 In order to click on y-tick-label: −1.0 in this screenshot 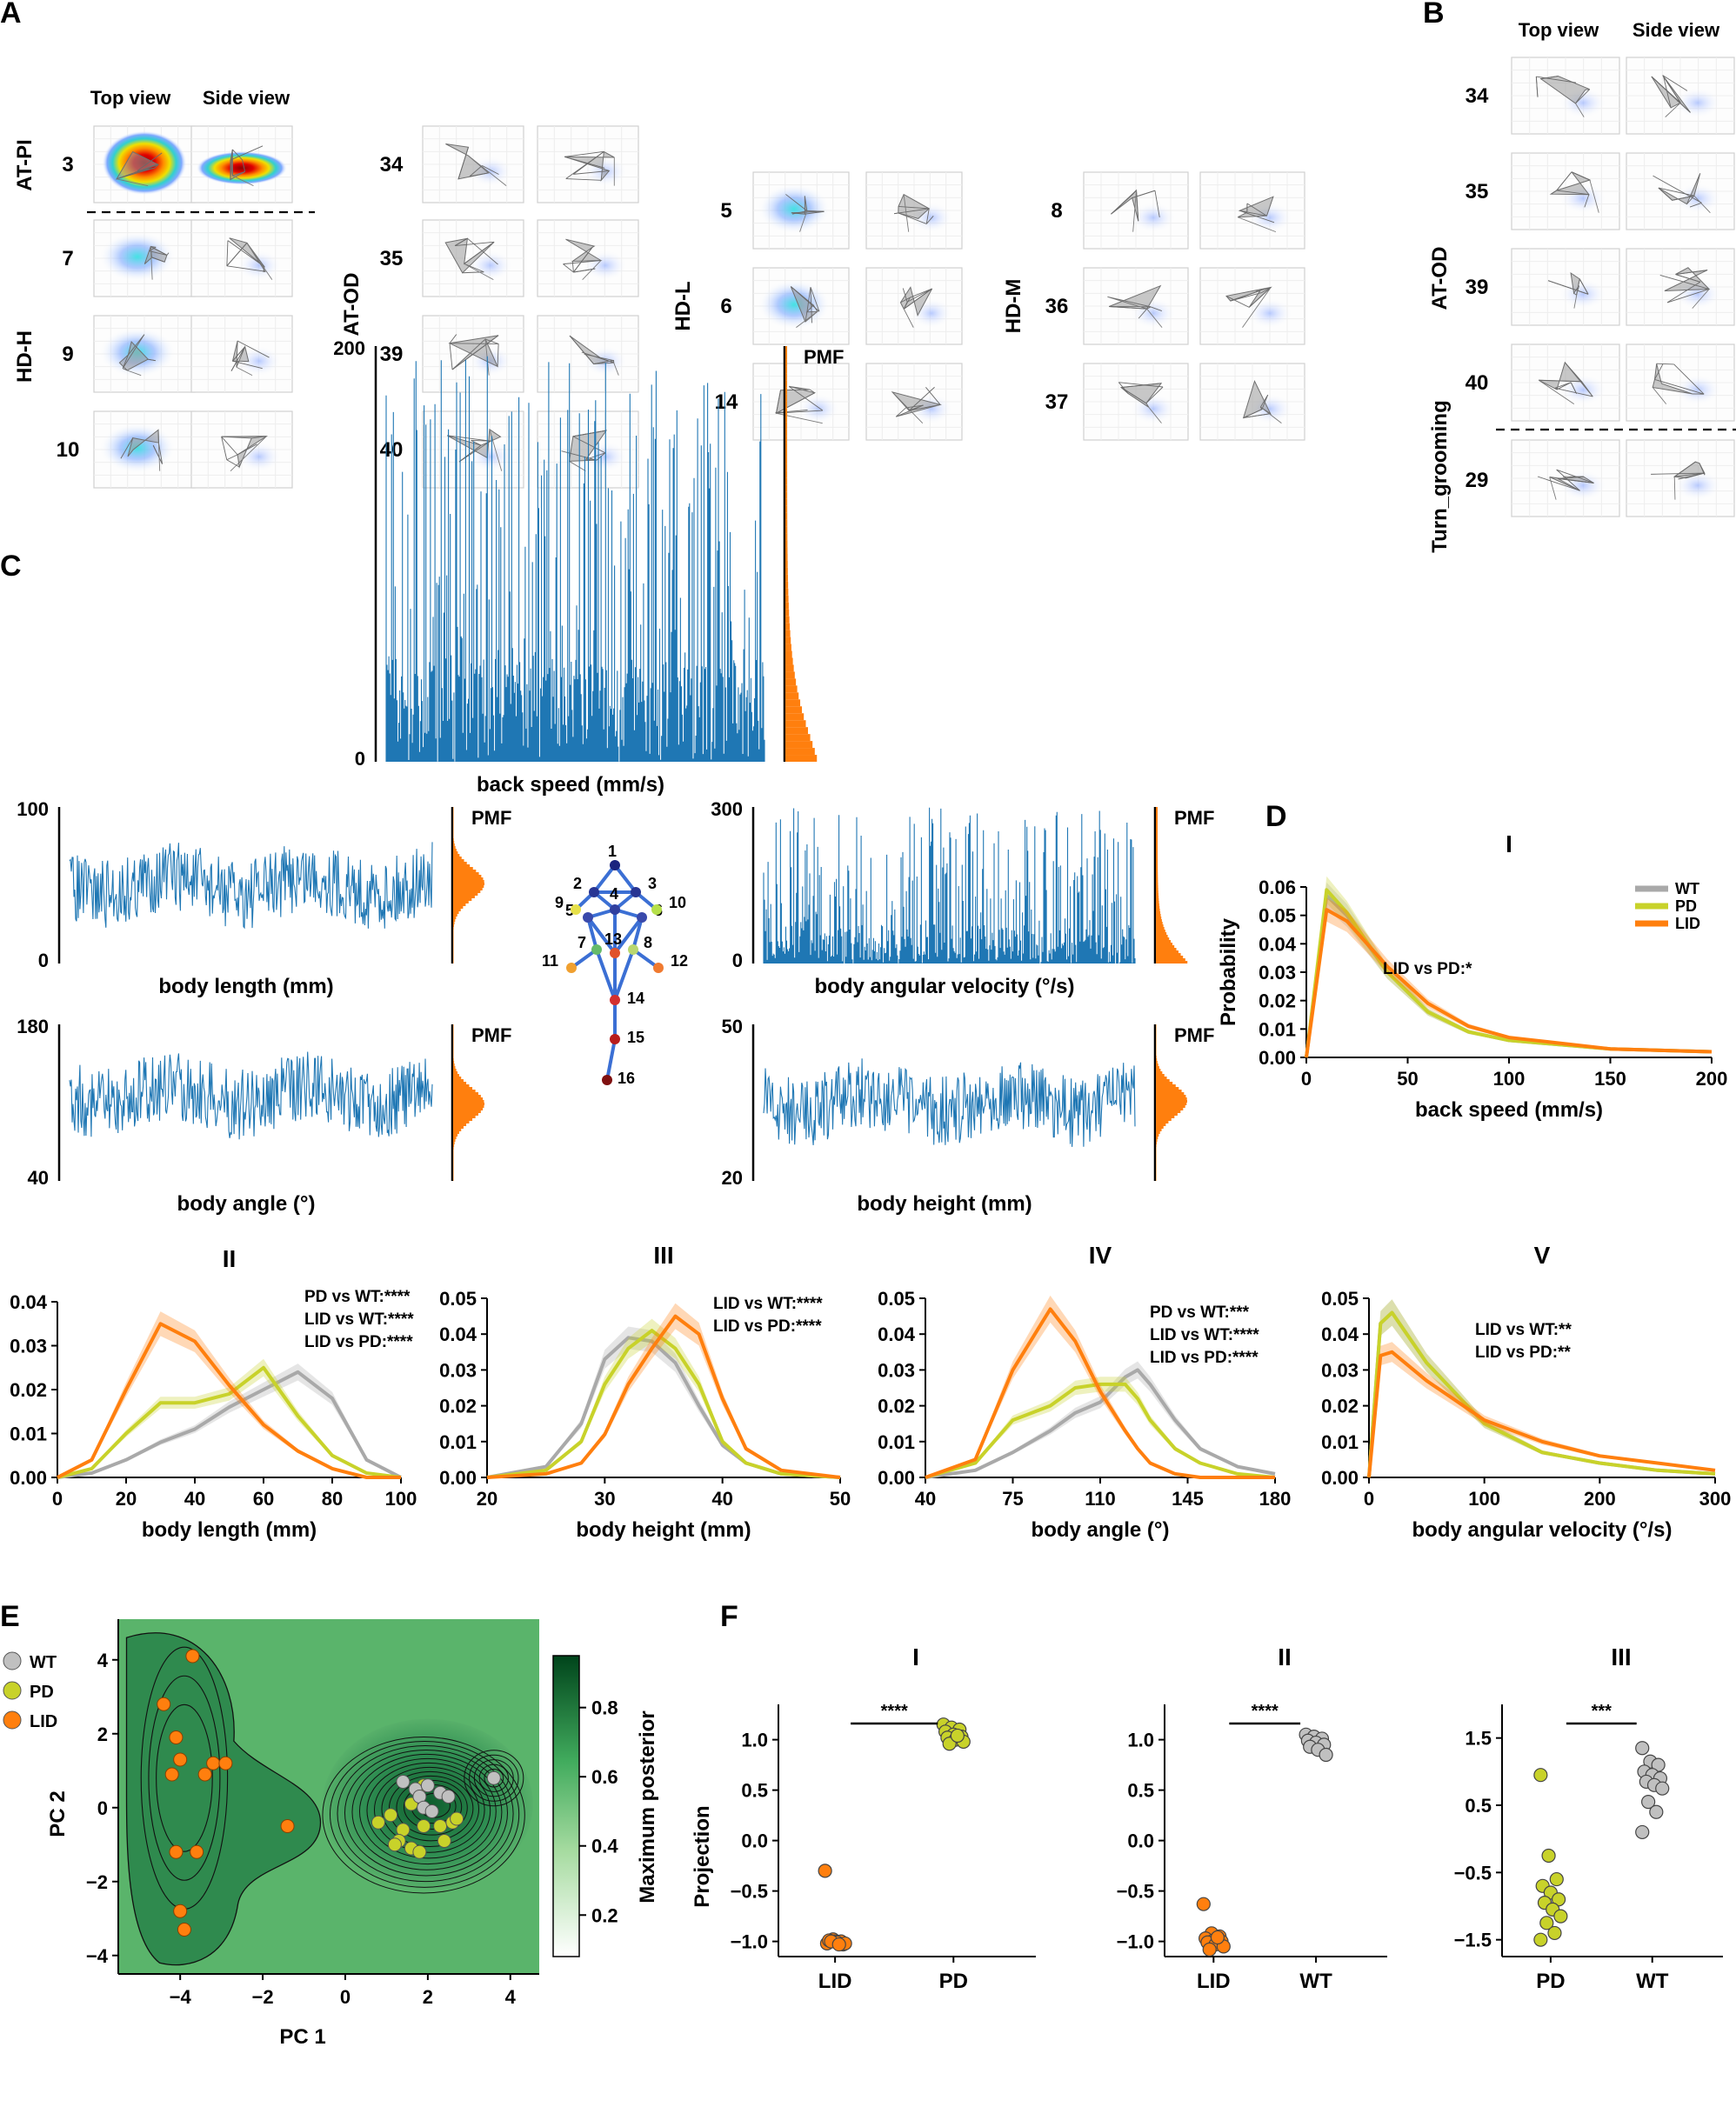, I will do `click(749, 1942)`.